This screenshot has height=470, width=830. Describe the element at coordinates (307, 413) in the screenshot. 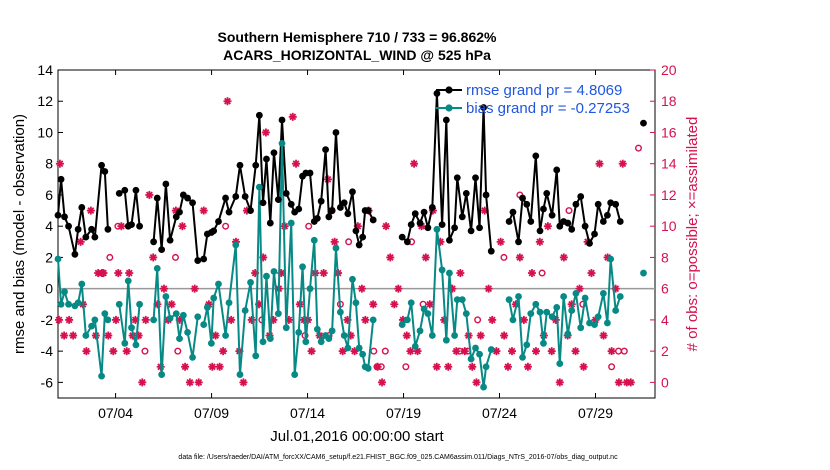

I see `x-tick-label: 07/14` at that location.